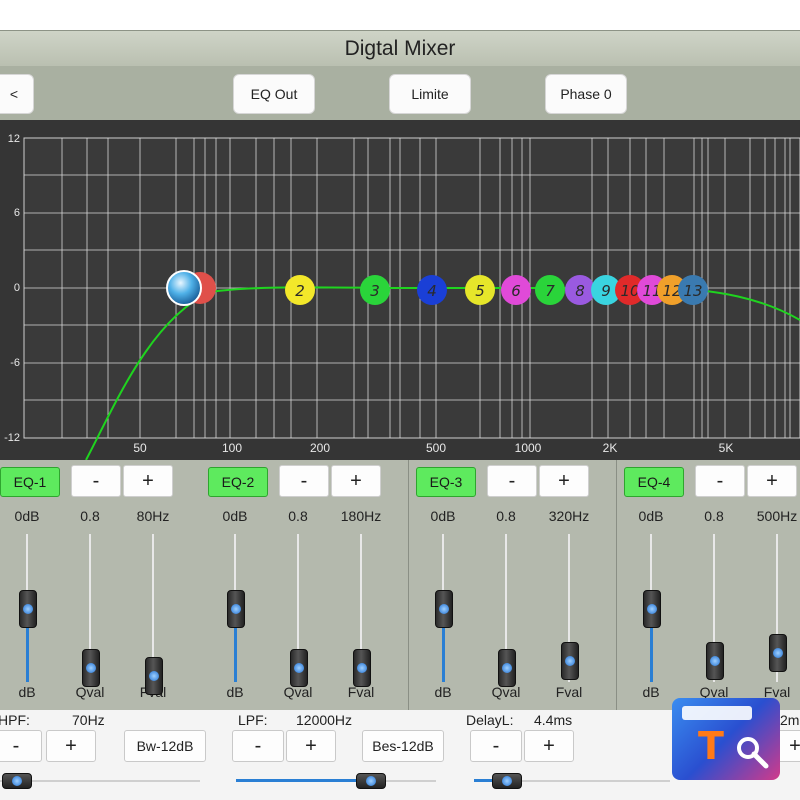  Describe the element at coordinates (790, 720) in the screenshot. I see `delay-r-value: 2ms` at that location.